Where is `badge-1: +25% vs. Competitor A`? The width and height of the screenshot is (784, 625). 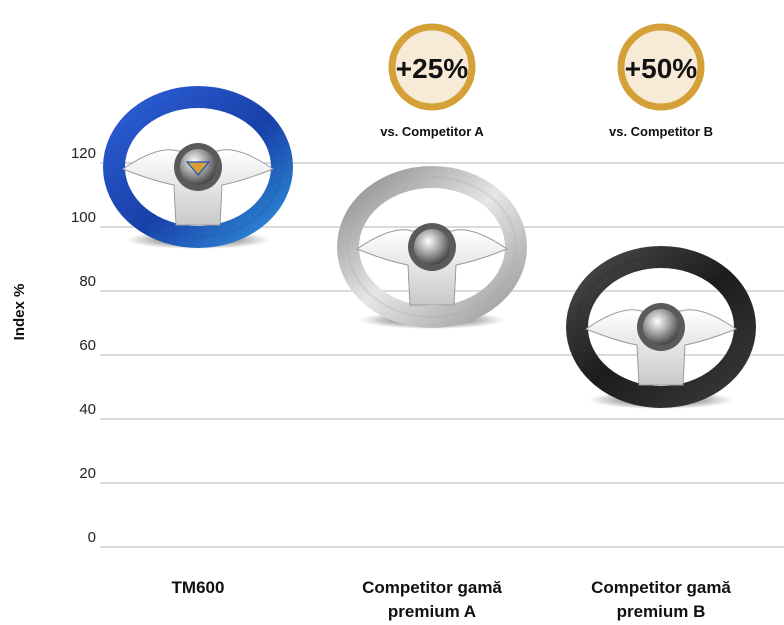 badge-1: +25% vs. Competitor A is located at coordinates (432, 81).